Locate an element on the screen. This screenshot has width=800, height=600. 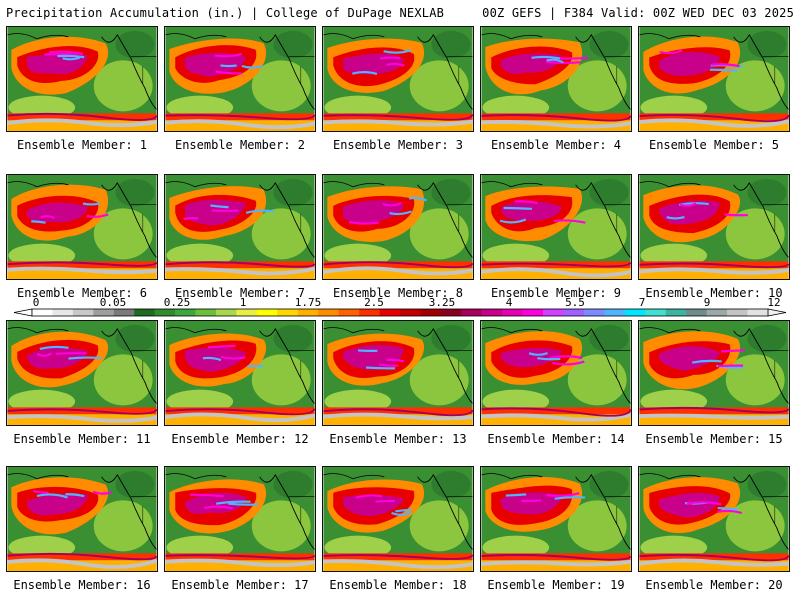
colorbar-tick-label: 0 is located at coordinates (36, 302).